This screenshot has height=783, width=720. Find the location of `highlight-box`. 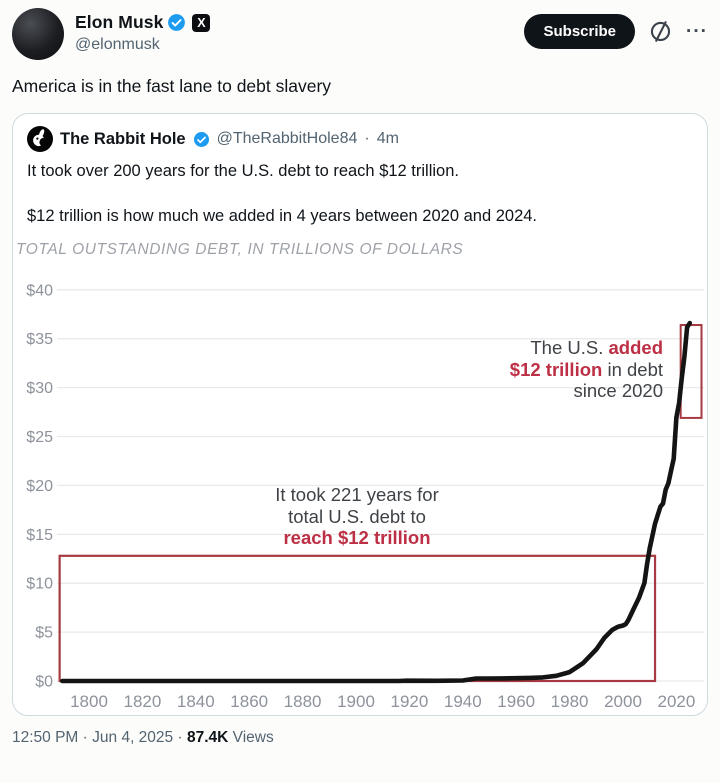

highlight-box is located at coordinates (357, 618).